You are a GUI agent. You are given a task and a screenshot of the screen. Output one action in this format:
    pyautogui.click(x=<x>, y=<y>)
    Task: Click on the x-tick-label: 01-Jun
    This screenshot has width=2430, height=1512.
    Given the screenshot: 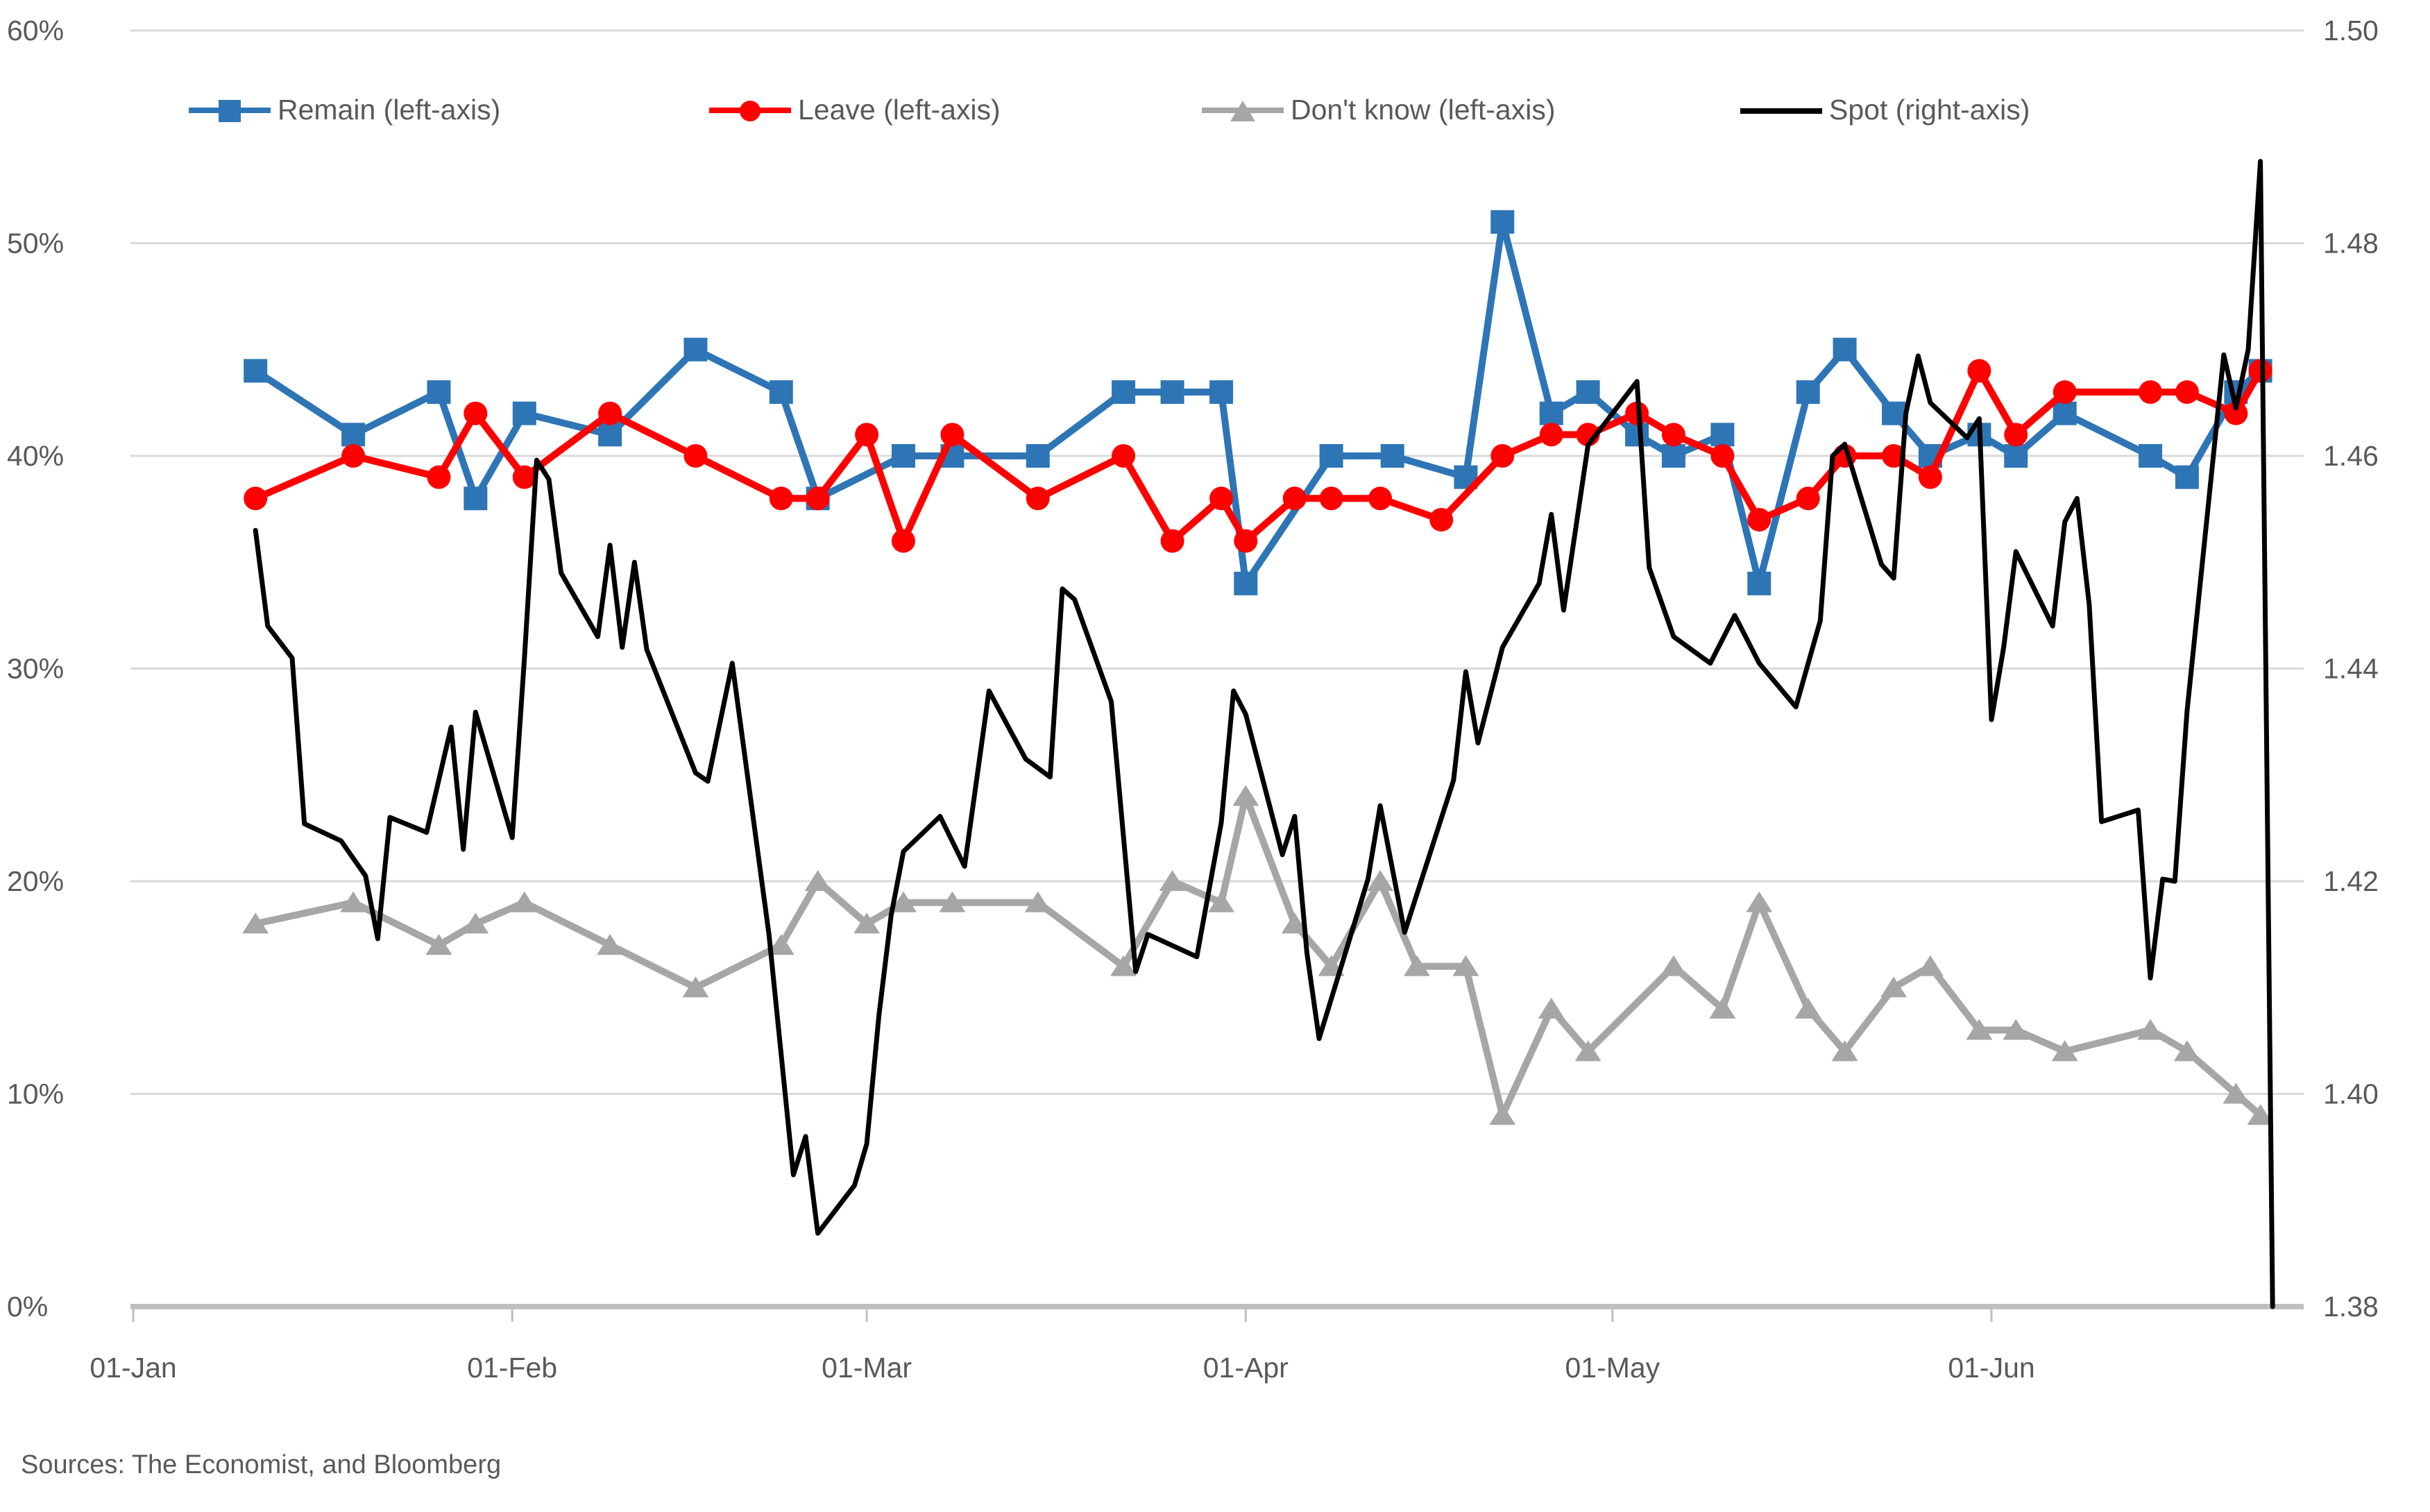 What is the action you would take?
    pyautogui.click(x=1991, y=1368)
    